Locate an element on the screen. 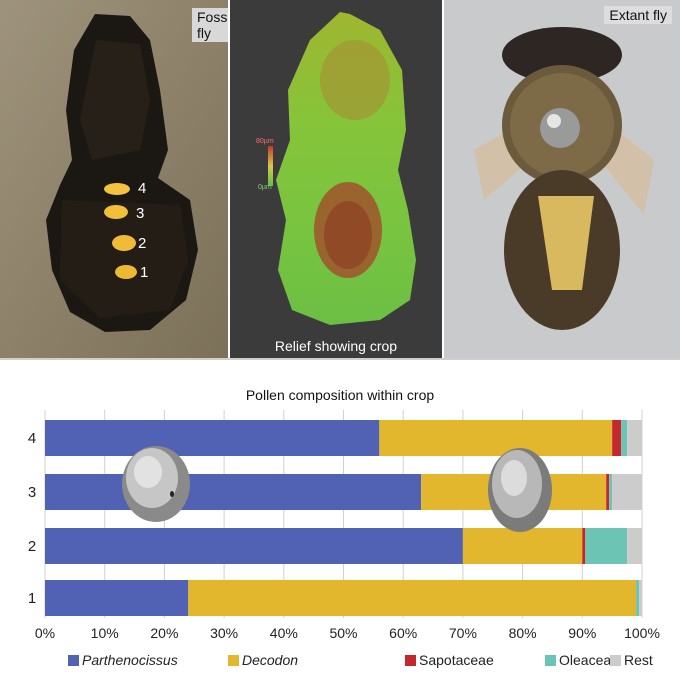 This screenshot has height=682, width=680. x-tick-label: 50% is located at coordinates (343, 633).